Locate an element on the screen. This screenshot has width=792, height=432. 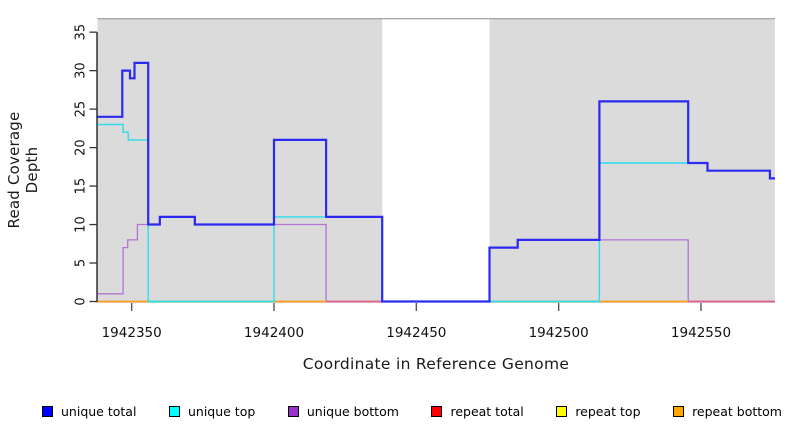
unique-bottom-swatch-icon is located at coordinates (293, 411).